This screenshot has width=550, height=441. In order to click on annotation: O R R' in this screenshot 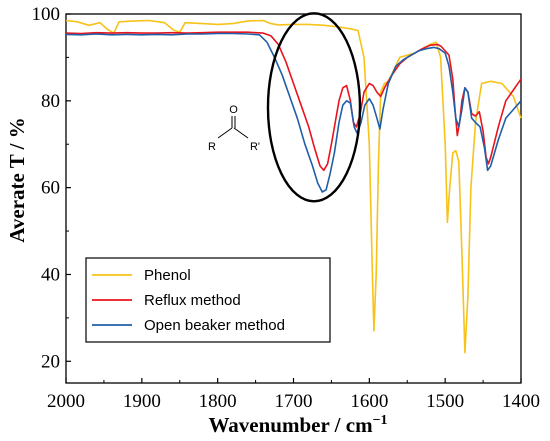, I will do `click(285, 107)`.